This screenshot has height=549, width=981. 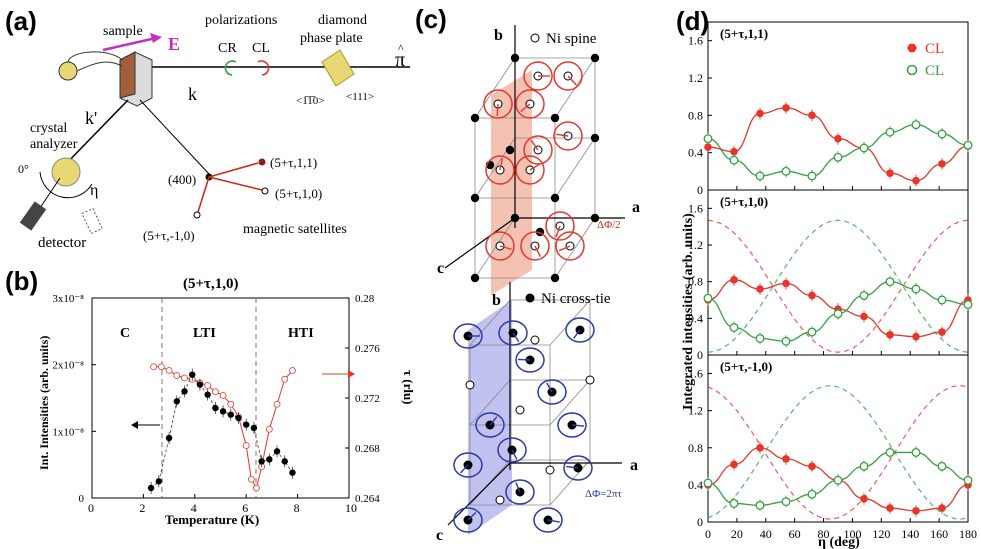 What do you see at coordinates (839, 542) in the screenshot?
I see `panel-d-xlabel: η (deg)` at bounding box center [839, 542].